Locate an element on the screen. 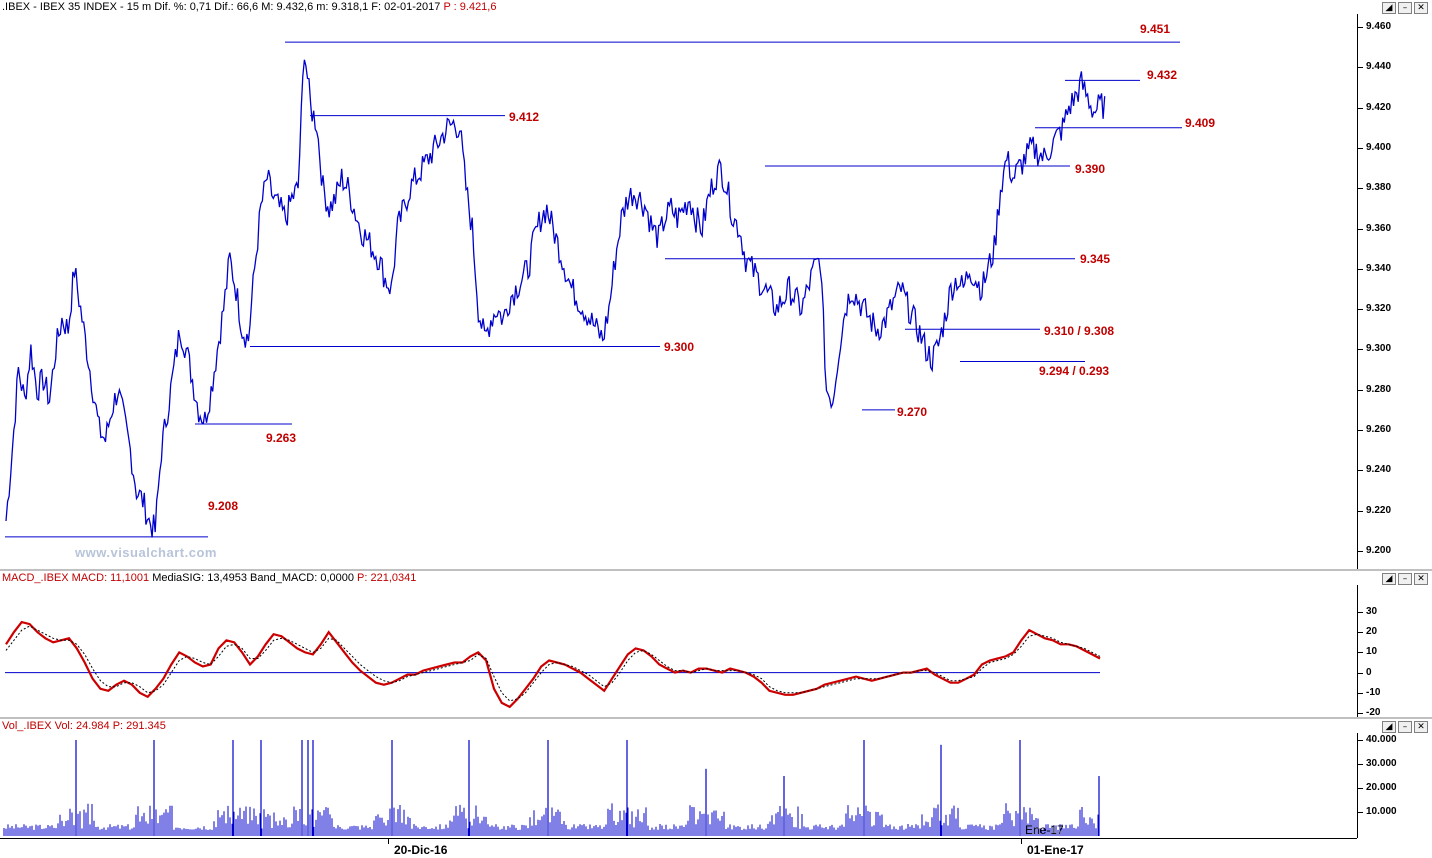  level-label: 9.432 is located at coordinates (1162, 75).